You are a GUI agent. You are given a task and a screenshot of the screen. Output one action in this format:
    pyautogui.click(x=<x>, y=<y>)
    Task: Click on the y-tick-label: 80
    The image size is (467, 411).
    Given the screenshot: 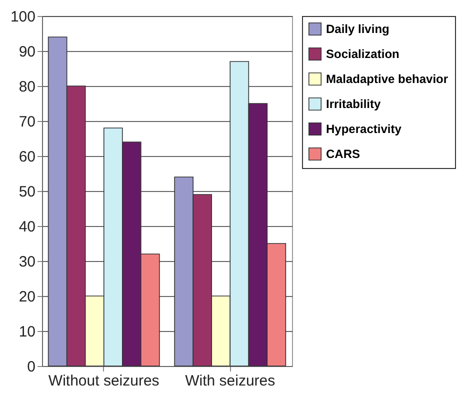 What is the action you would take?
    pyautogui.click(x=27, y=87)
    